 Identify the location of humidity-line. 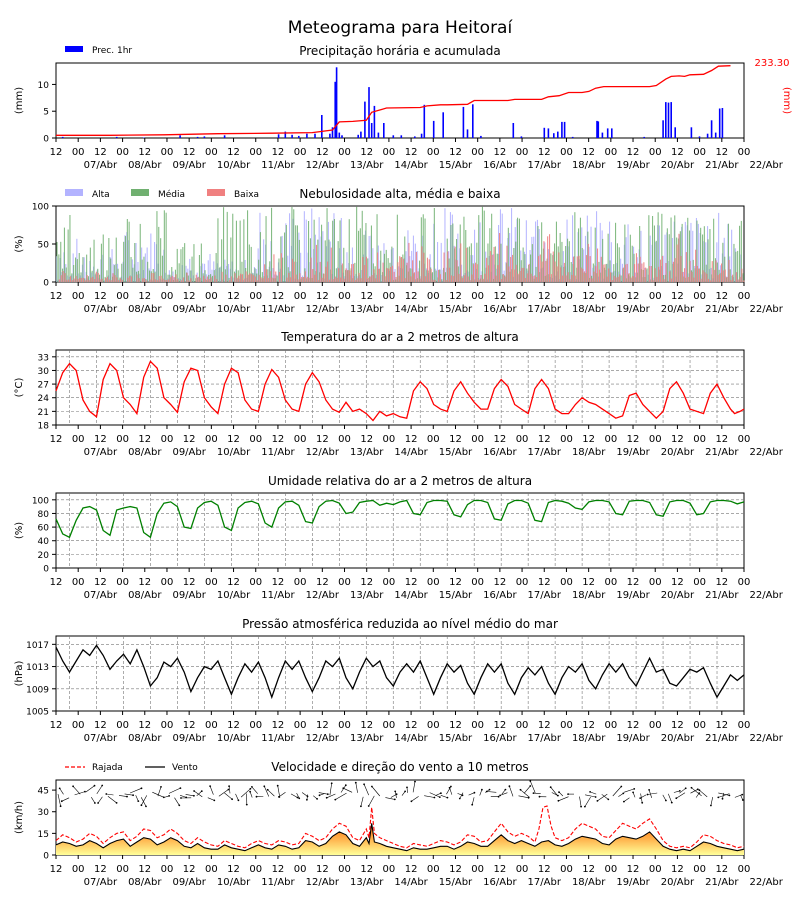
(400, 519).